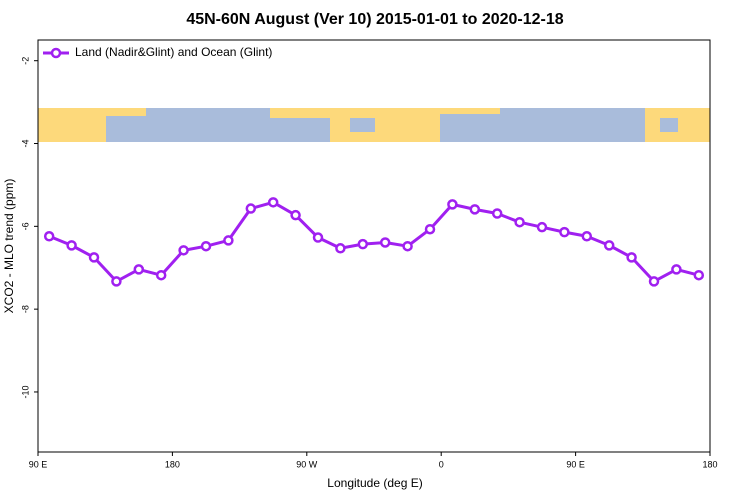  I want to click on y-tick-label: -6, so click(25, 226).